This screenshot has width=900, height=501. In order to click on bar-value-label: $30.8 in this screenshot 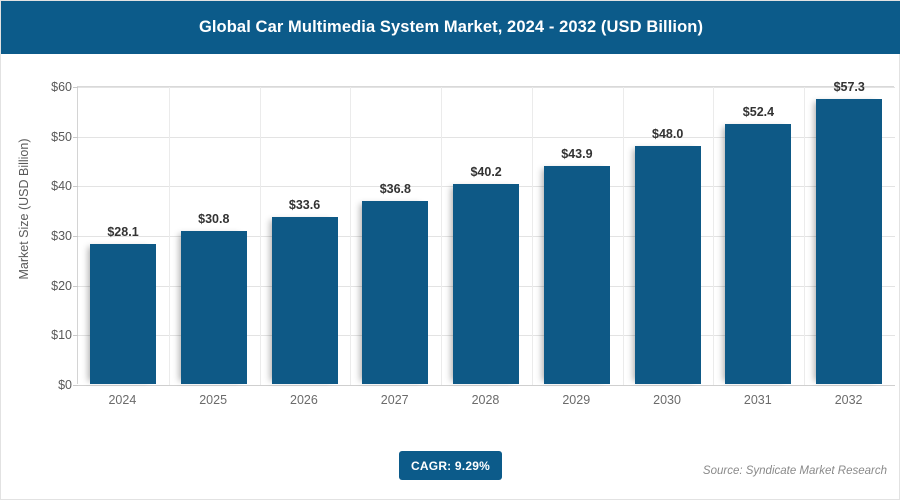, I will do `click(214, 219)`.